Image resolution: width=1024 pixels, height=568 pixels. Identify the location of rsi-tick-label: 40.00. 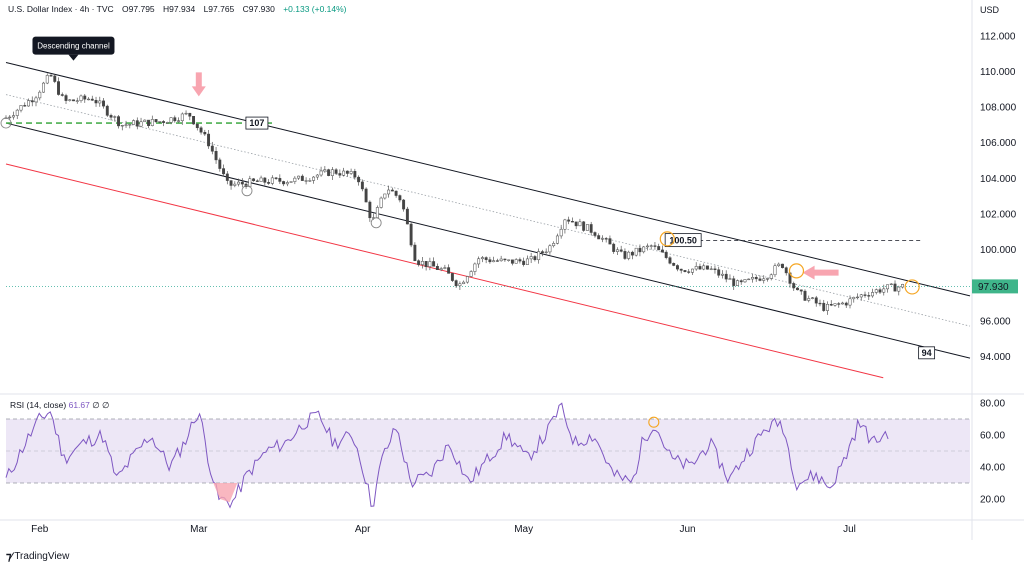
(992, 468).